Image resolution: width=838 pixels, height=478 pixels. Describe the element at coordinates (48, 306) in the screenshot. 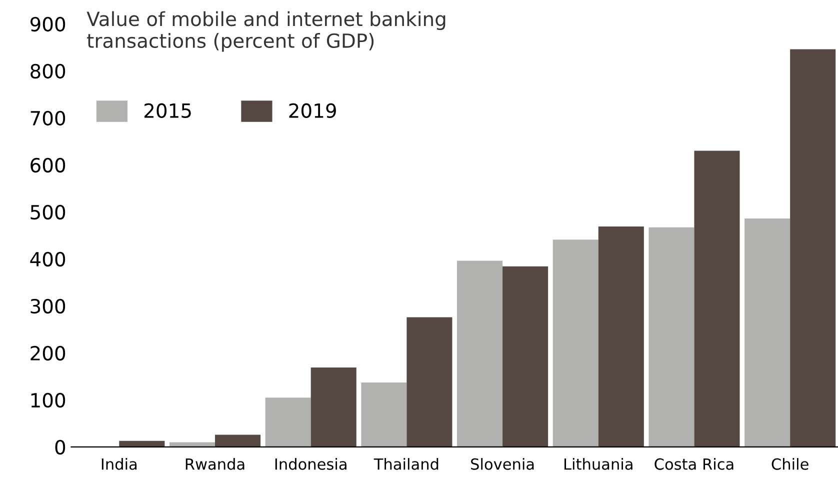

I see `y-tick-label: 300` at that location.